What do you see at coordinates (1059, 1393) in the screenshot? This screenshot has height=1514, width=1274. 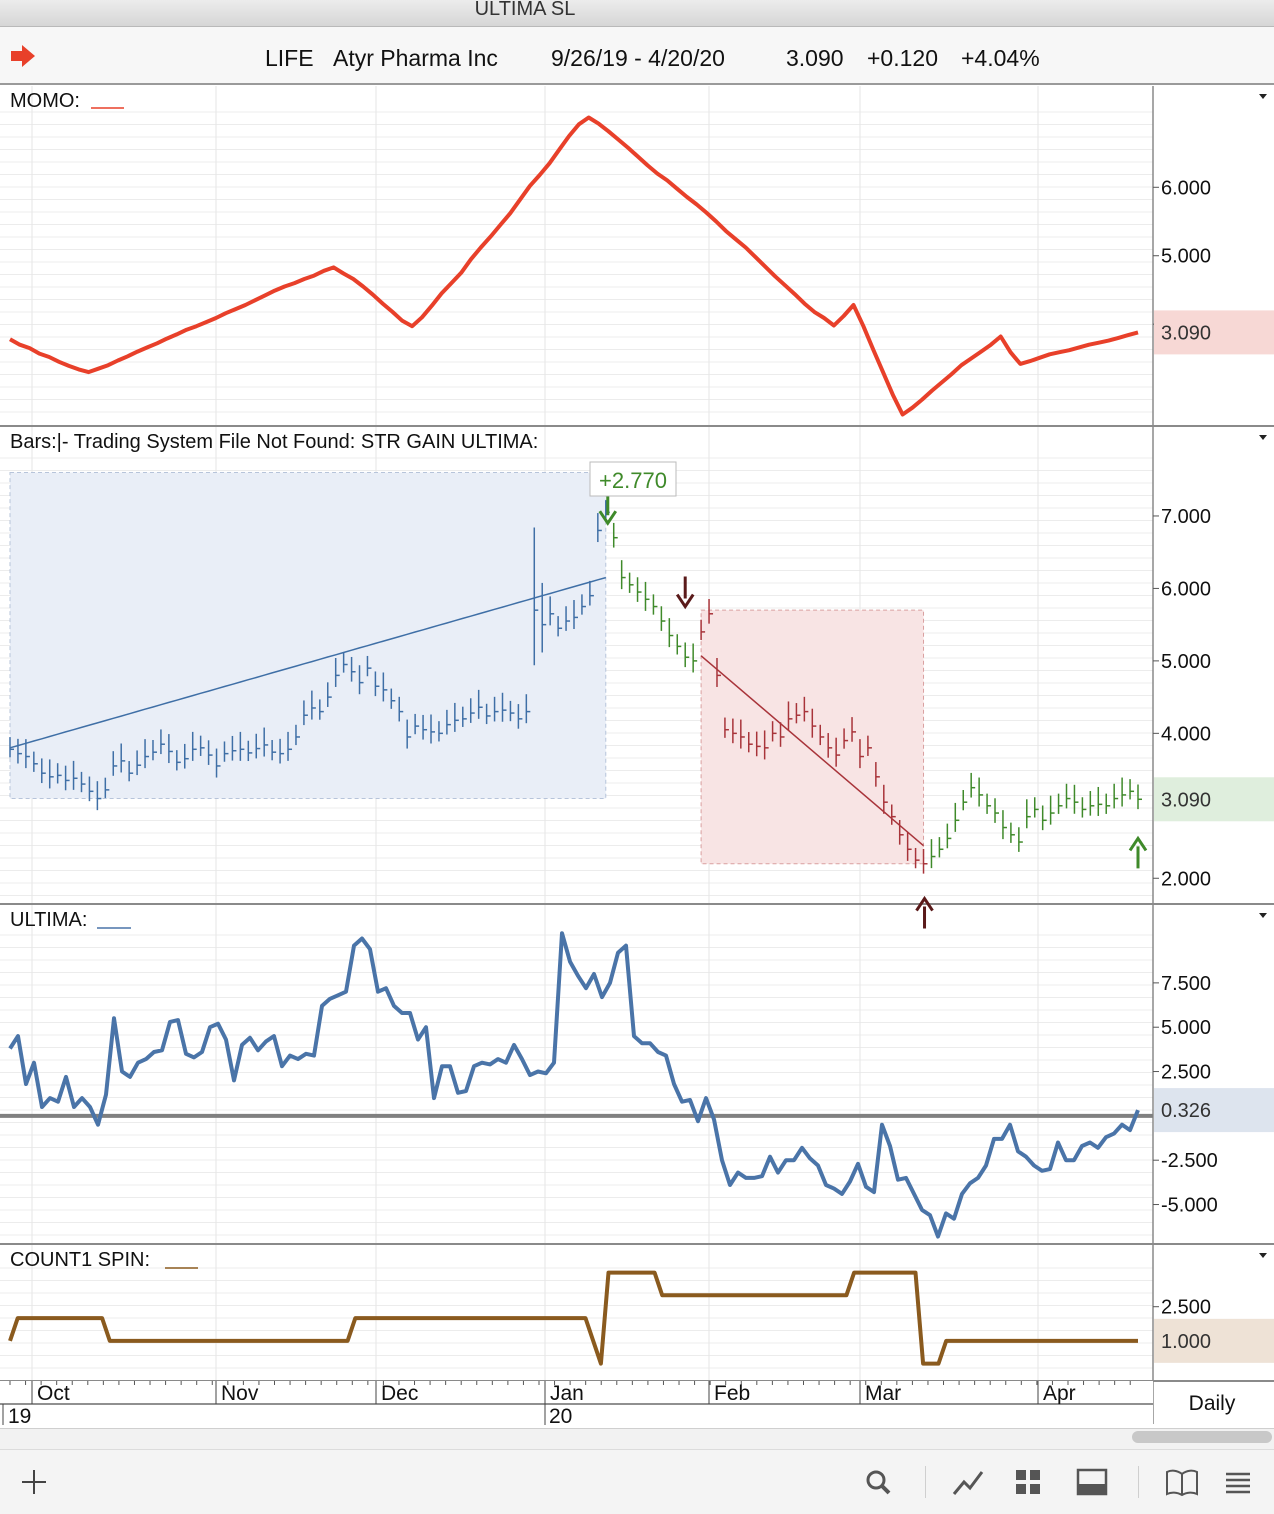 I see `x-tick-label: Apr` at bounding box center [1059, 1393].